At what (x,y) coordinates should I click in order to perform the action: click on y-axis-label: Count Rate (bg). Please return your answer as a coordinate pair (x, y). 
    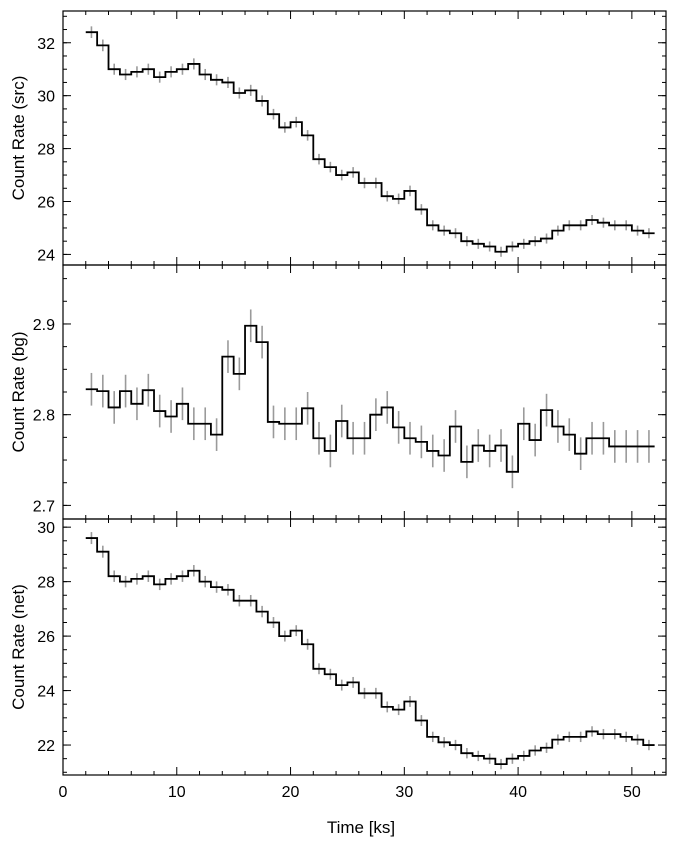
    Looking at the image, I should click on (18, 392).